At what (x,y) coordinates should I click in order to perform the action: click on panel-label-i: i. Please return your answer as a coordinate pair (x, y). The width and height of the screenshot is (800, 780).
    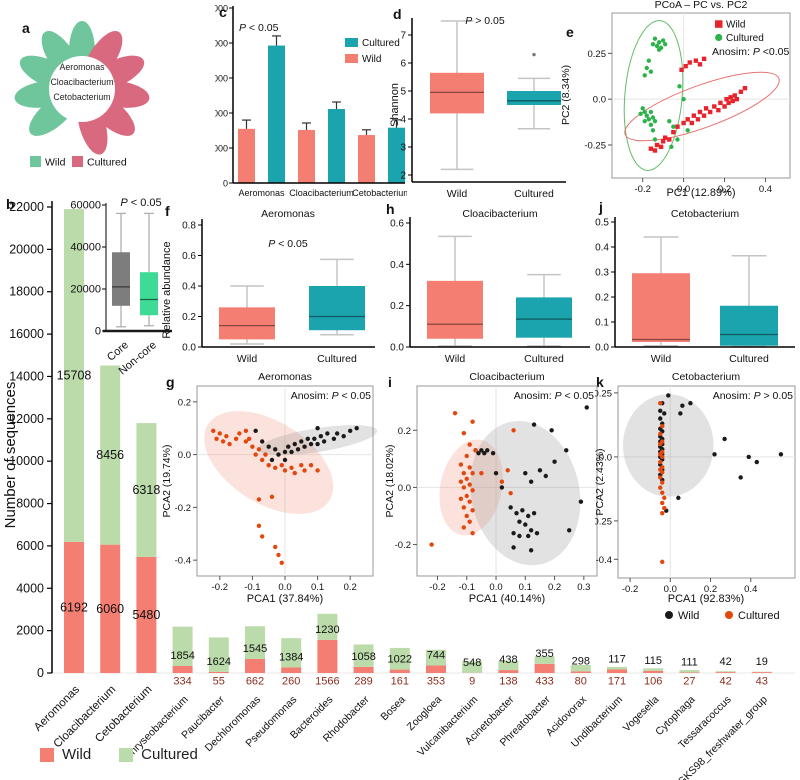
    Looking at the image, I should click on (390, 382).